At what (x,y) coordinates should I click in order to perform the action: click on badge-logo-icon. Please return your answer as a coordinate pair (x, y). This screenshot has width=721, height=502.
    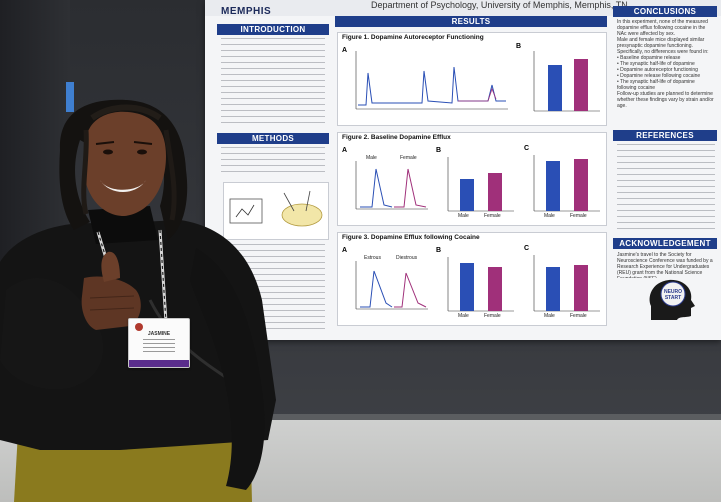
    Looking at the image, I should click on (139, 327).